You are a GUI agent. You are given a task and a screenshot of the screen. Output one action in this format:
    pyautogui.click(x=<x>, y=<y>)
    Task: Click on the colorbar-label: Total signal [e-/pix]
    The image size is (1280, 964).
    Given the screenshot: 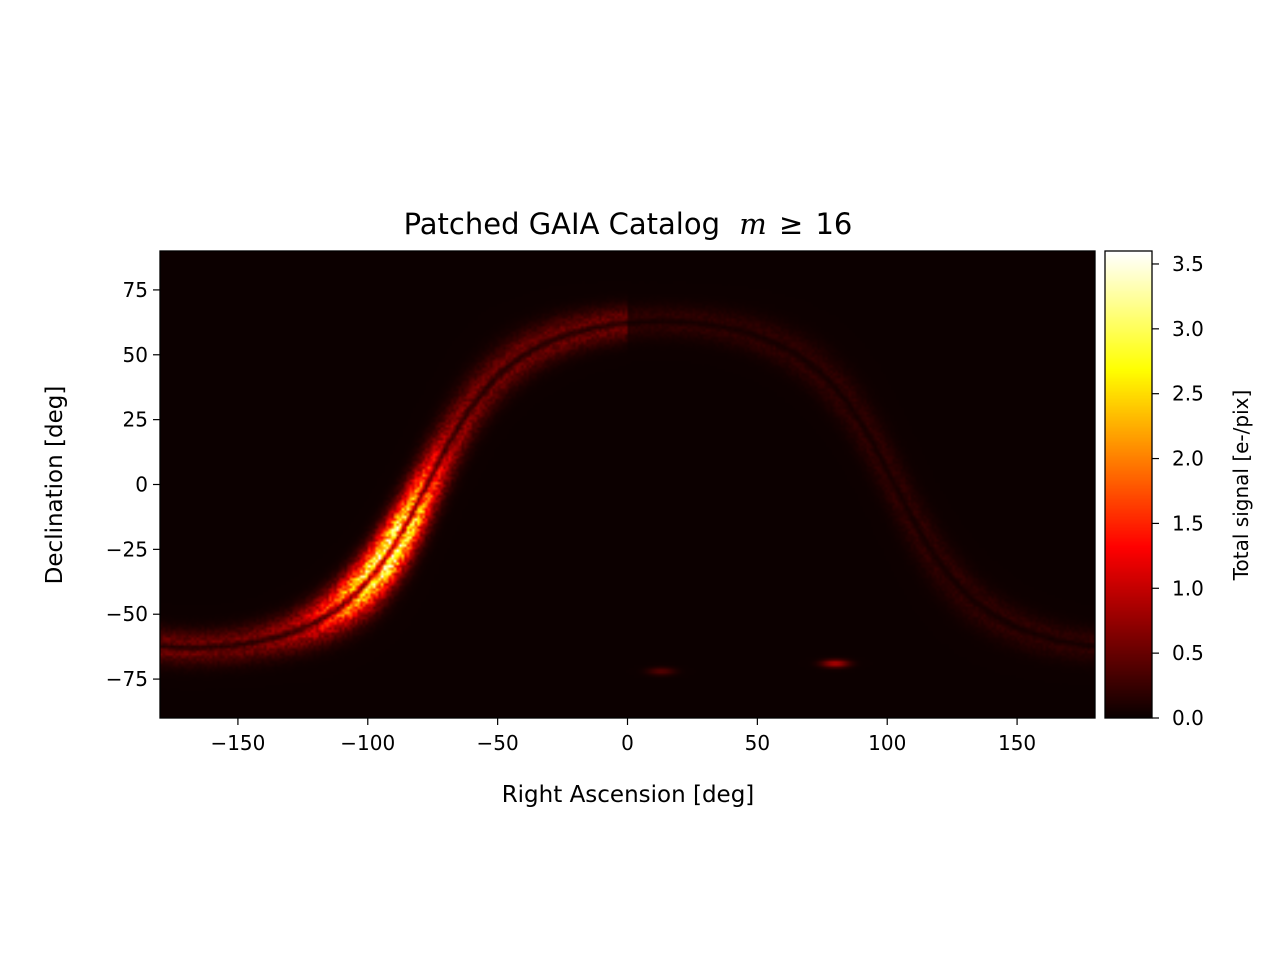 What is the action you would take?
    pyautogui.click(x=1241, y=486)
    